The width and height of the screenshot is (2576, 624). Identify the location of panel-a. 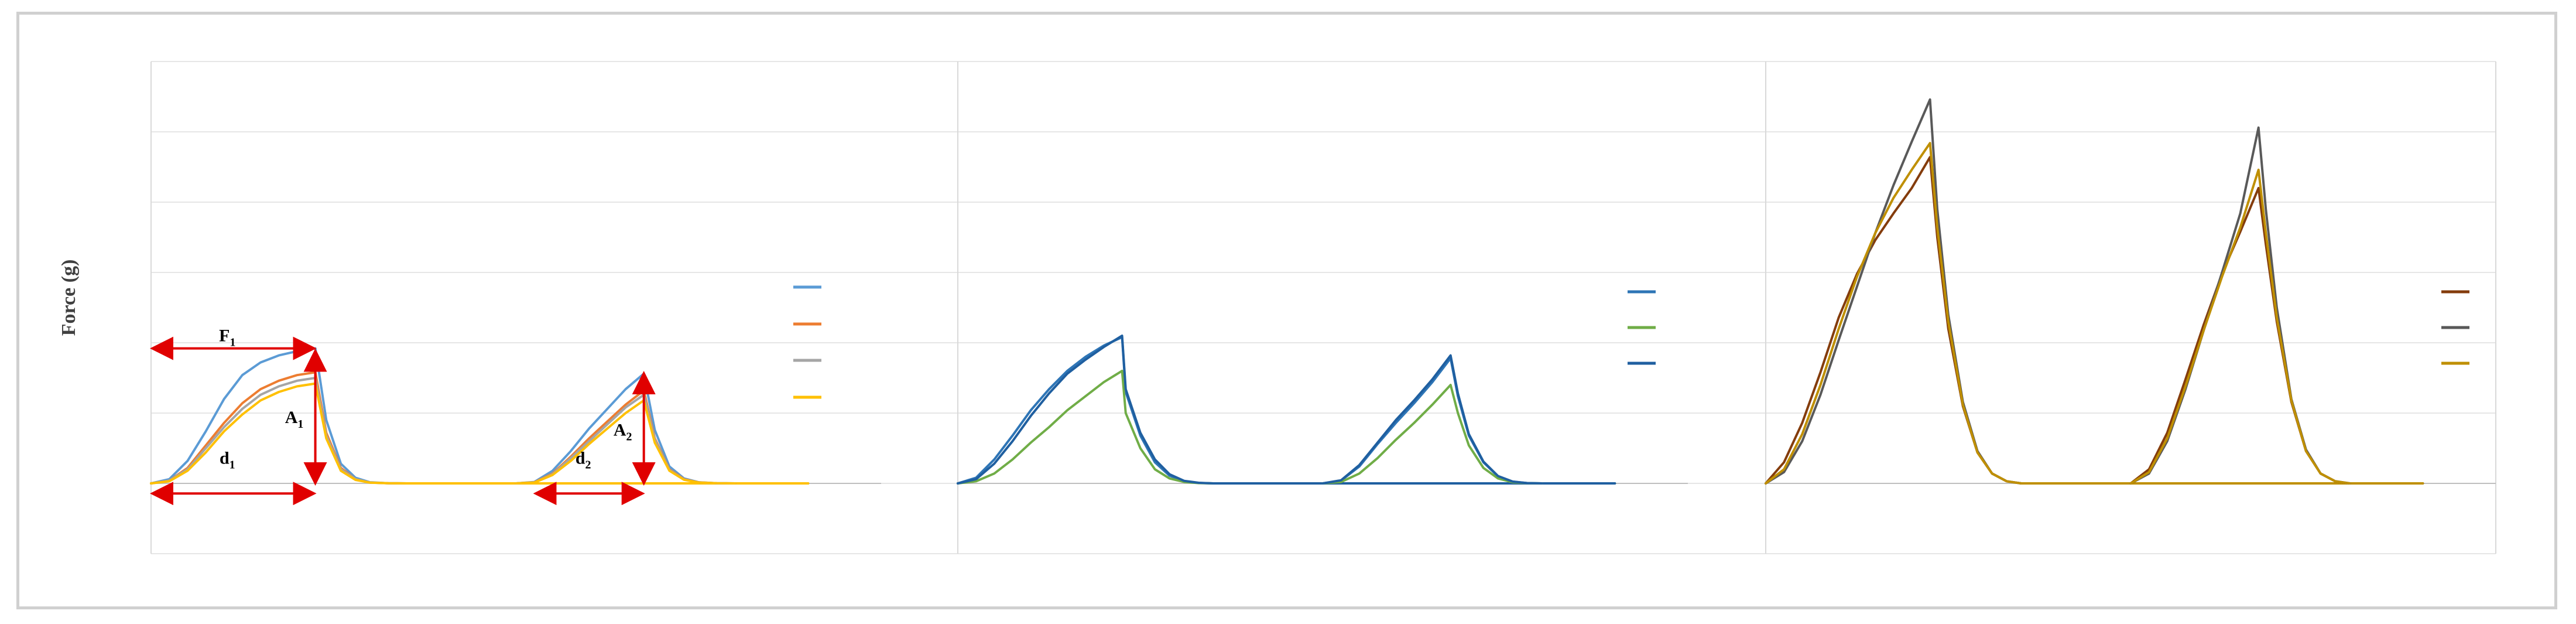
(515, 385).